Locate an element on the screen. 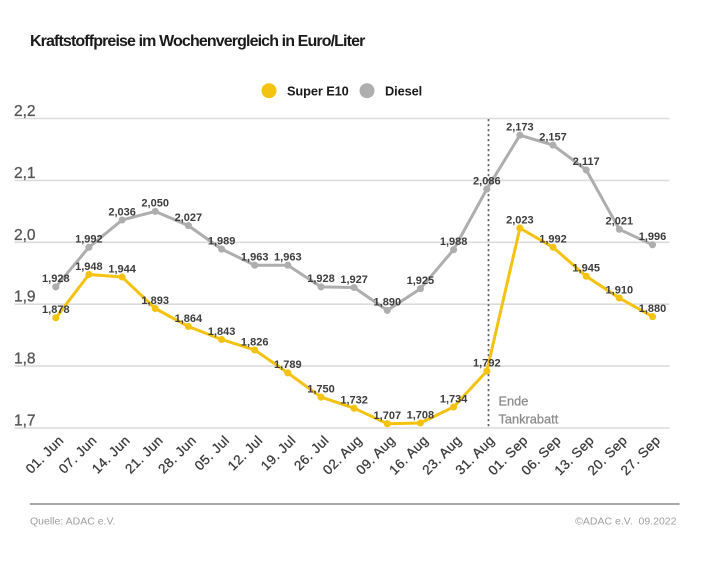  svg-text: 1,750 is located at coordinates (321, 389).